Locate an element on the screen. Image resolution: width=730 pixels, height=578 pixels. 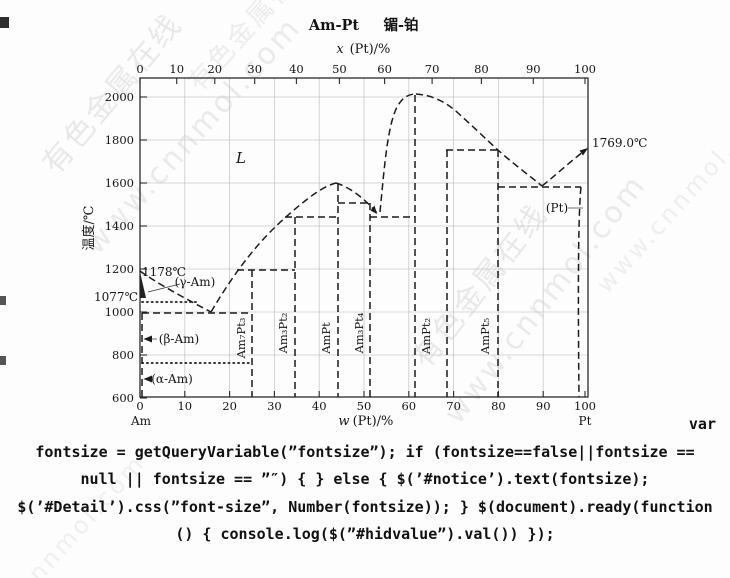
chart-label: Am is located at coordinates (141, 421).